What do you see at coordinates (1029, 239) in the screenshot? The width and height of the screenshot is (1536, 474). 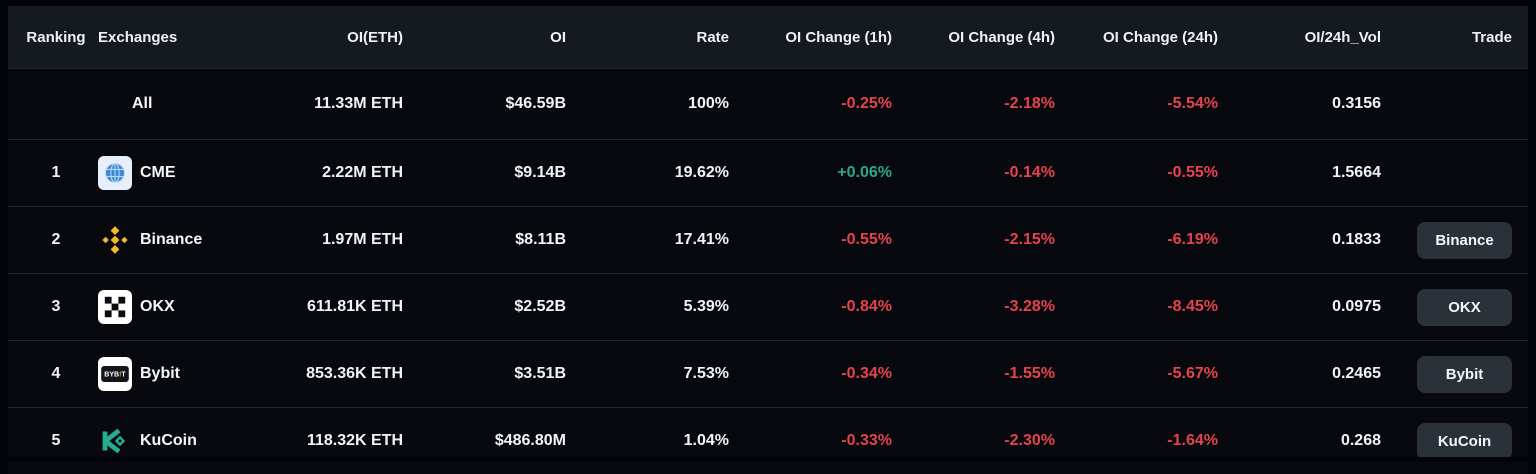 I see `oi-change-4h-cell: -2.15%` at bounding box center [1029, 239].